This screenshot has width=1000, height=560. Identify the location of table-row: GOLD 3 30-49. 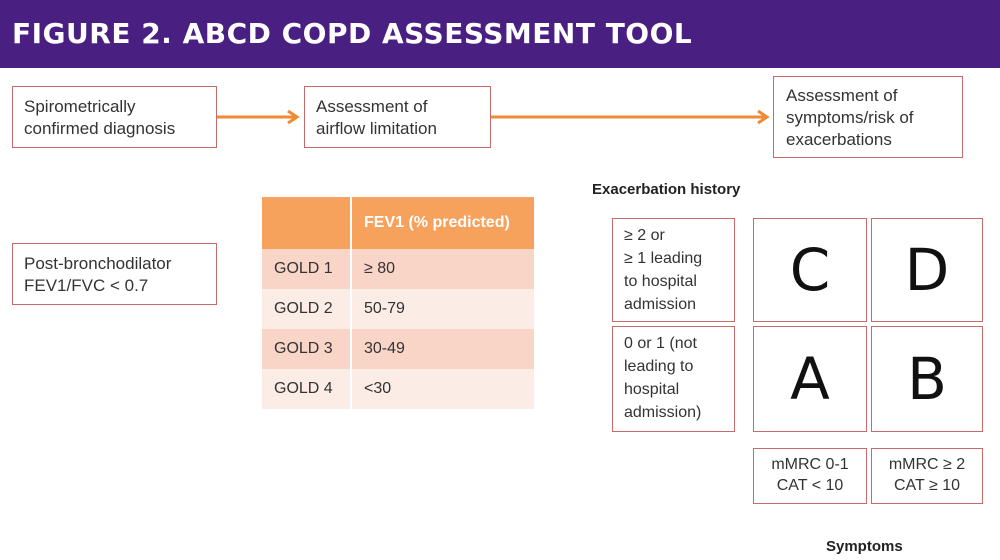
(398, 349).